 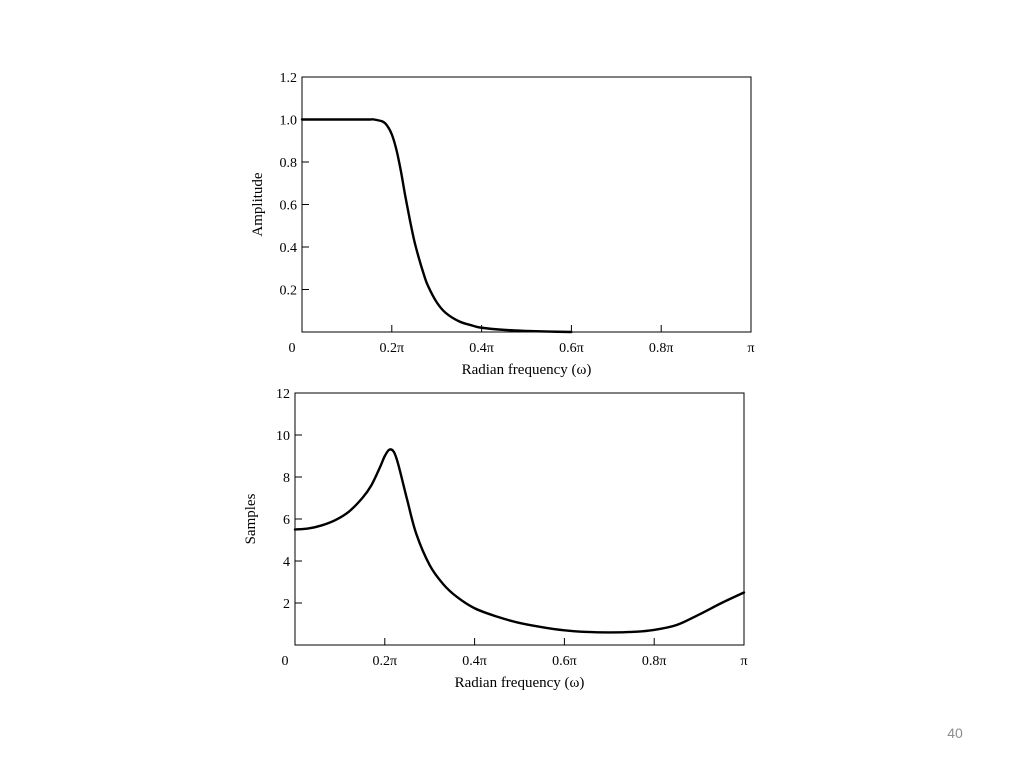 I want to click on amplitude-series-line, so click(x=436, y=226).